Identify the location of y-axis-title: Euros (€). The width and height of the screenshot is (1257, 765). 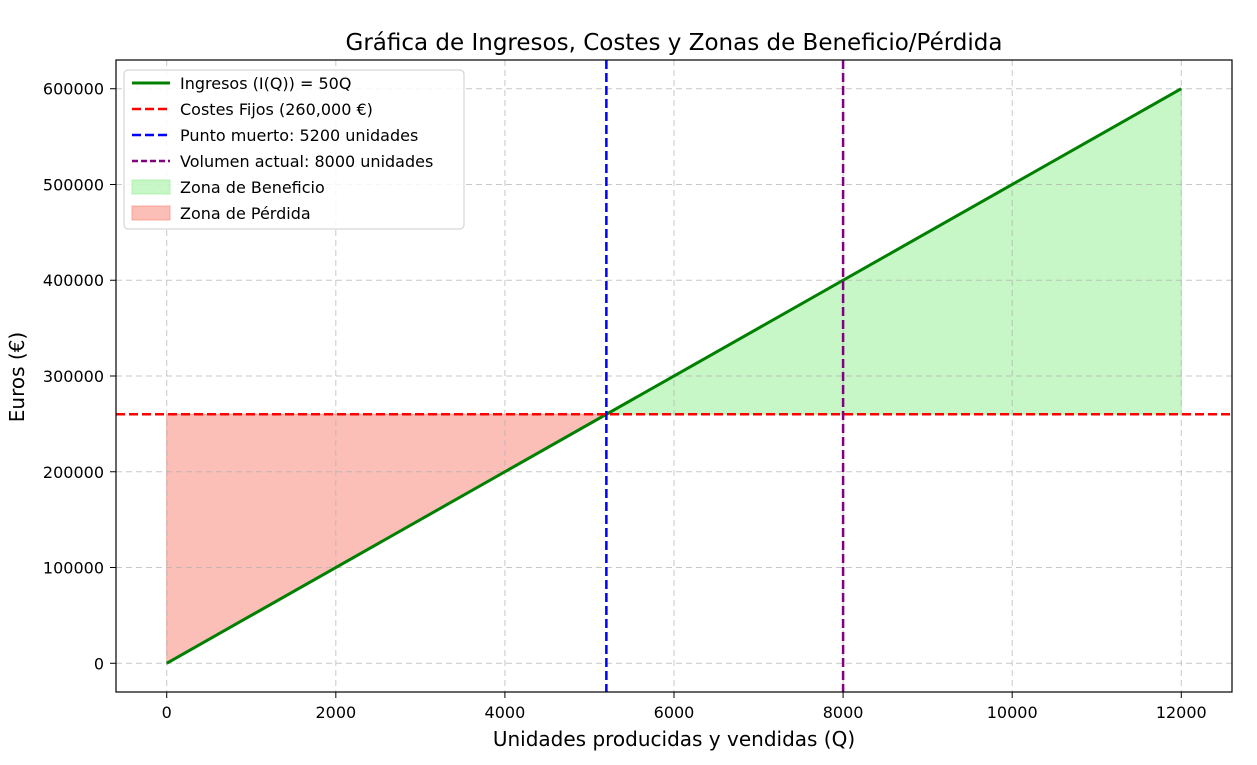
(17, 377).